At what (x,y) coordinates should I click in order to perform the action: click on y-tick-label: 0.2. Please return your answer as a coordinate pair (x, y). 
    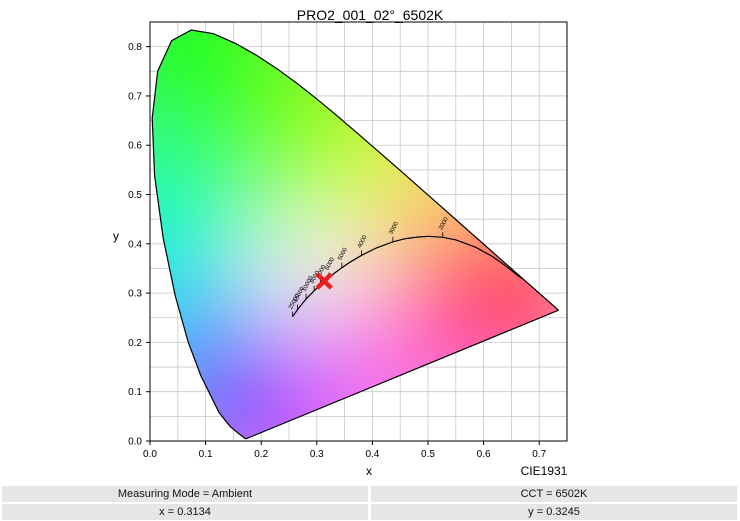
    Looking at the image, I should click on (135, 343).